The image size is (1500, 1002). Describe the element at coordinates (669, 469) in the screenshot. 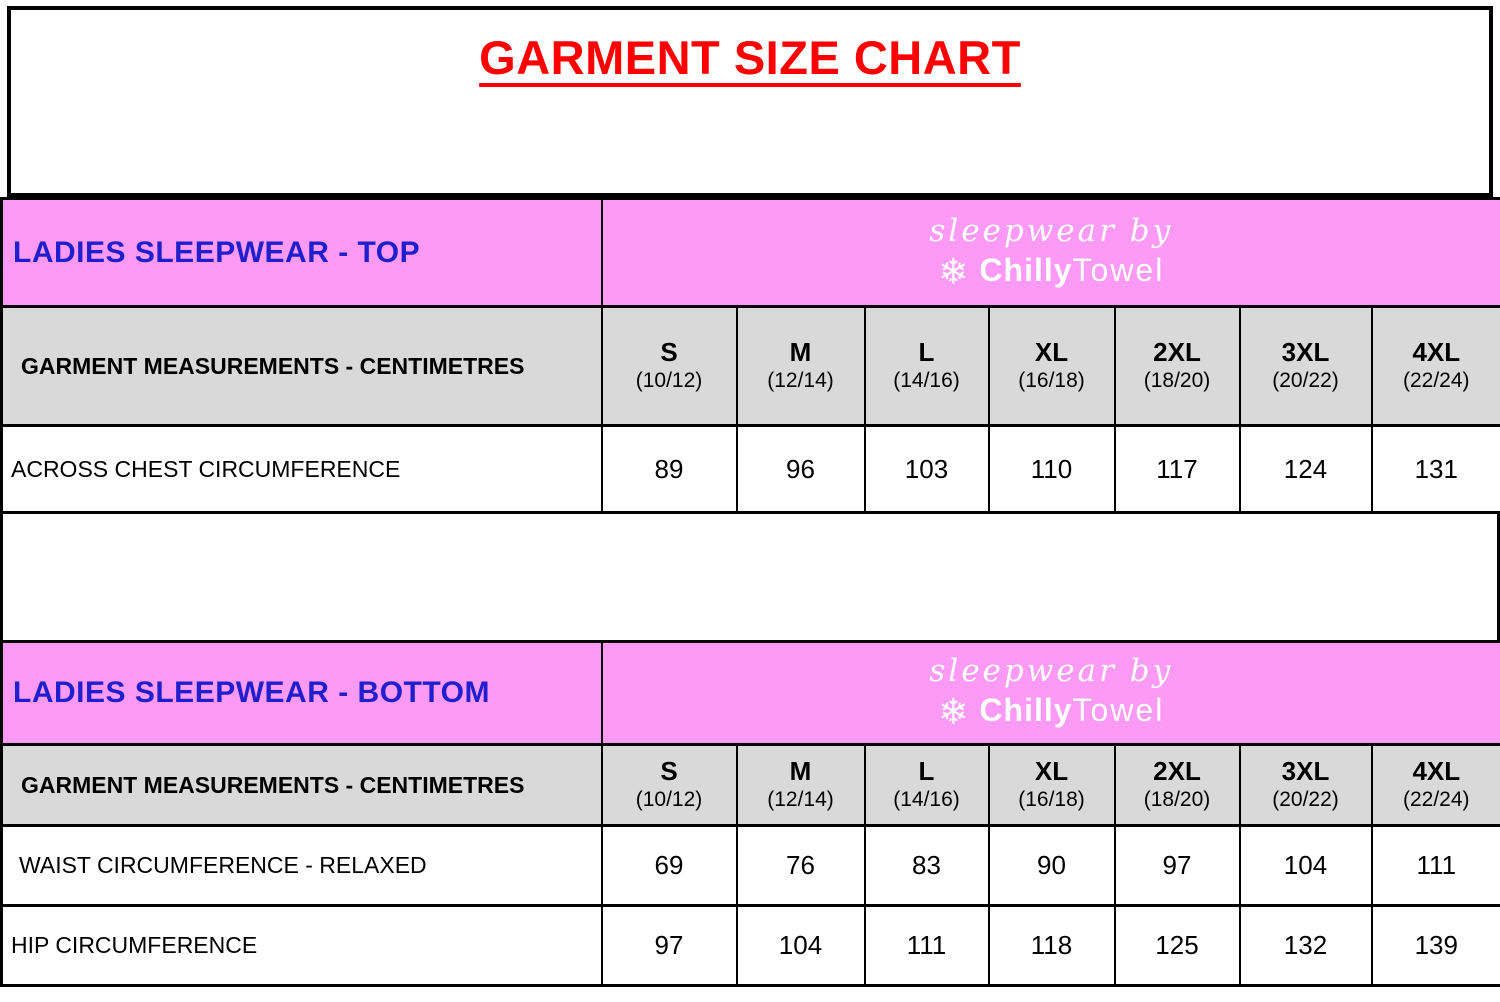

I see `value-cell: 89` at that location.